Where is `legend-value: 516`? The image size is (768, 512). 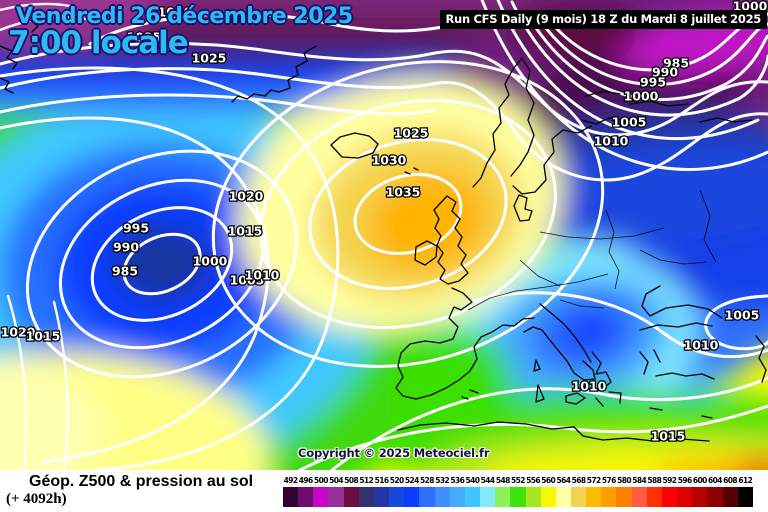
legend-value: 516 is located at coordinates (381, 480).